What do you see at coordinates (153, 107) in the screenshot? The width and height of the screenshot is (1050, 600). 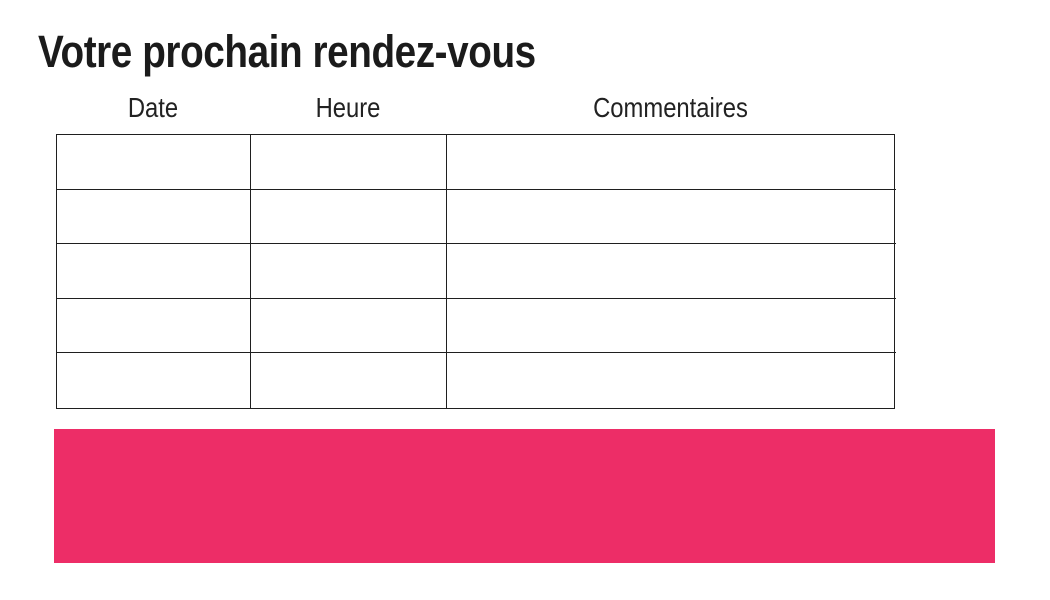 I see `column-header-date: Date` at bounding box center [153, 107].